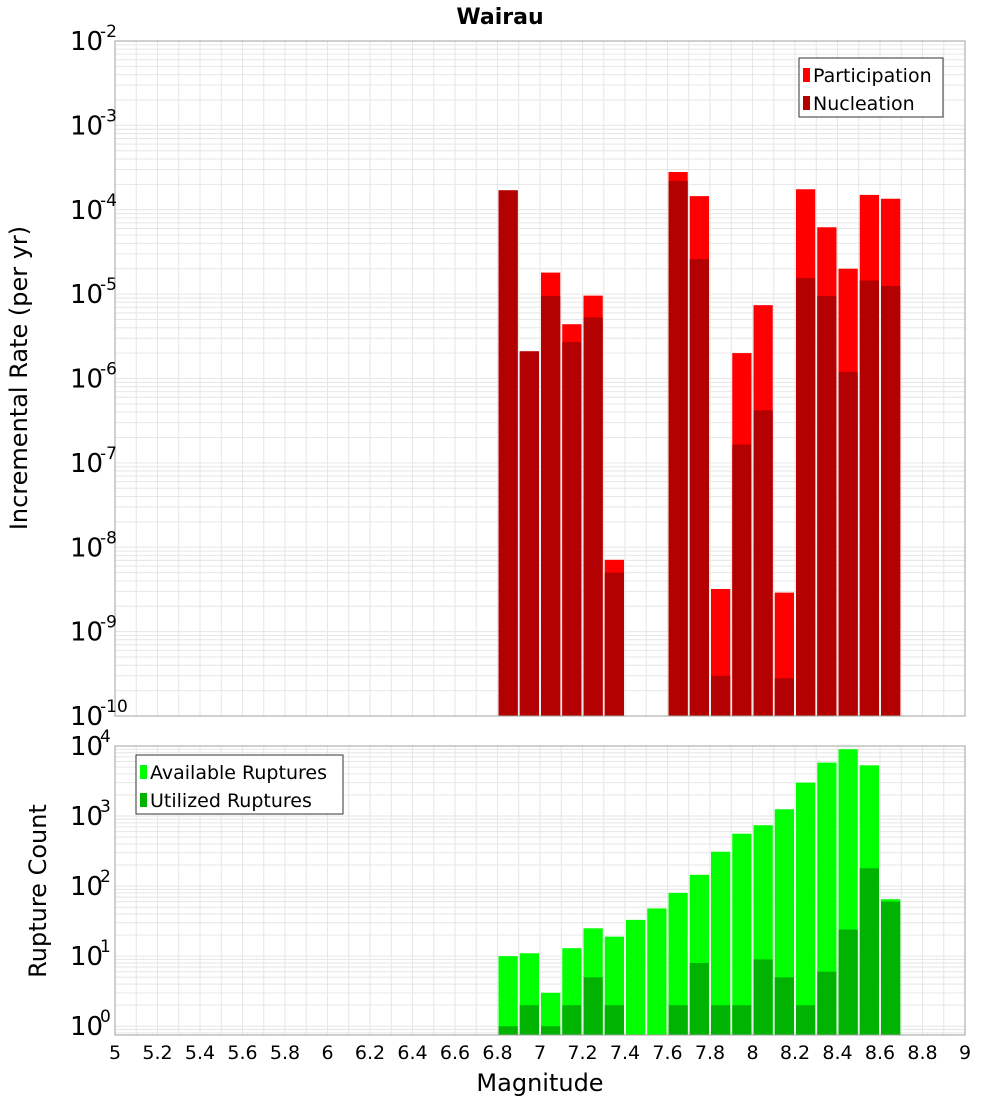 The height and width of the screenshot is (1100, 1000). What do you see at coordinates (699, 892) in the screenshot?
I see `bottom-bars` at bounding box center [699, 892].